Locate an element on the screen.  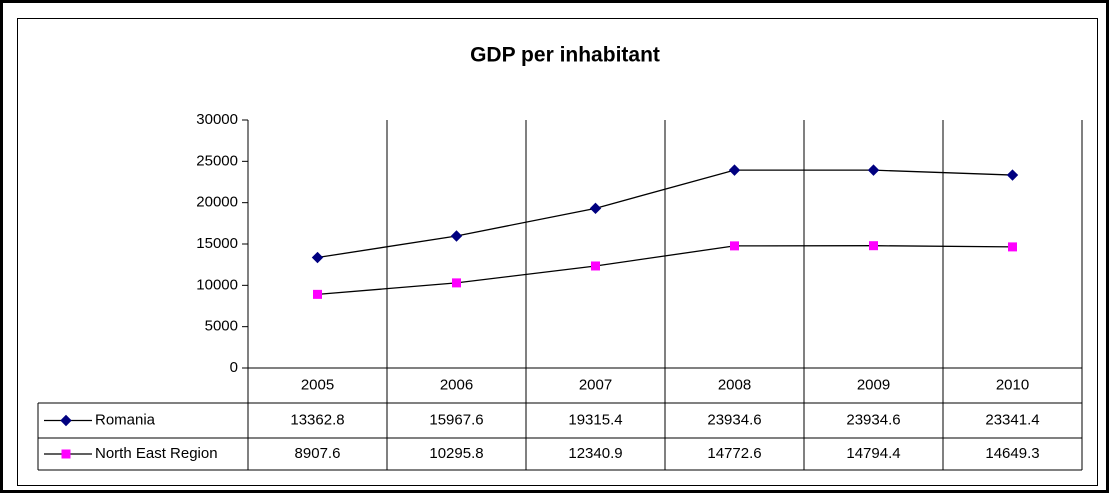
x-tick-label: 2006 is located at coordinates (456, 384).